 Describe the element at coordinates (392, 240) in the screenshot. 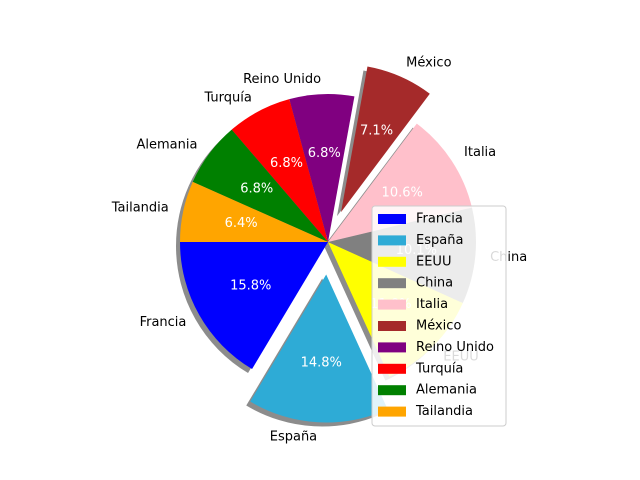

I see `legend-swatch-espana` at that location.